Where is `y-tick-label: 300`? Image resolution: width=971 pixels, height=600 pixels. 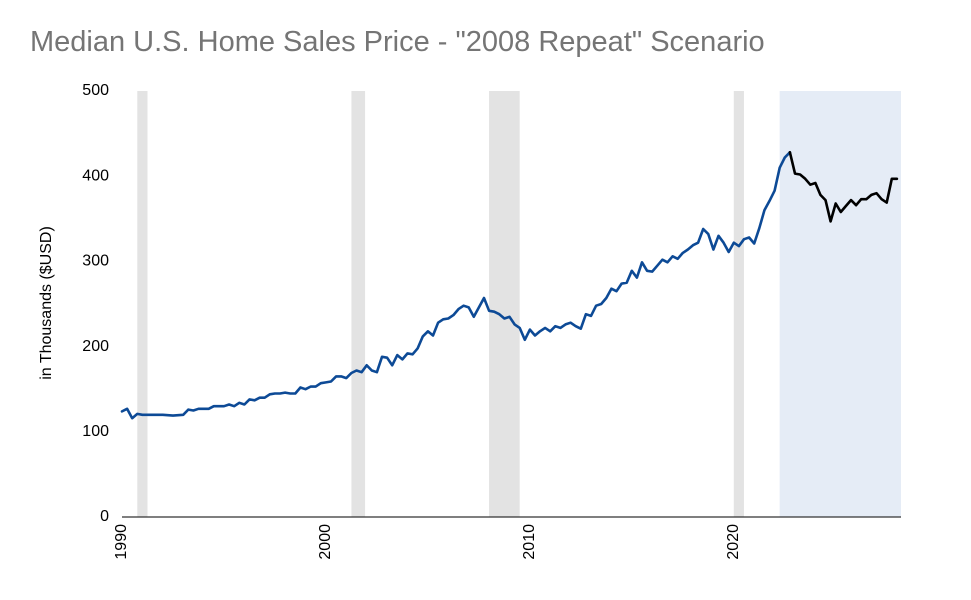
y-tick-label: 300 is located at coordinates (95, 261).